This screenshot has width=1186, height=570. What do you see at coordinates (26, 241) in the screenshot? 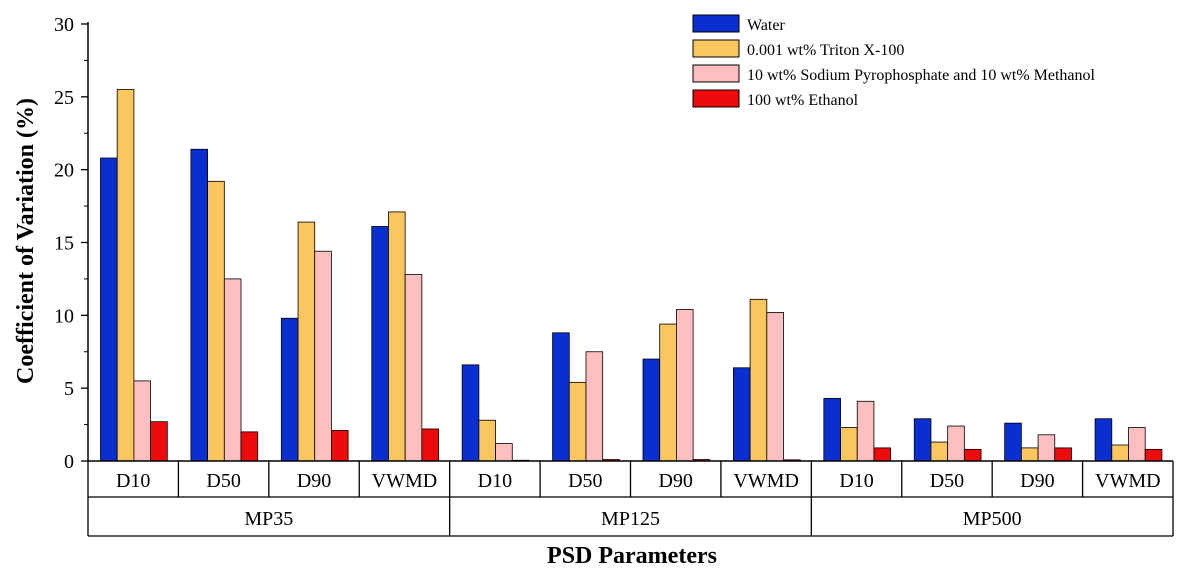
I see `y-axis-title: Coefficient of Variation (%)` at bounding box center [26, 241].